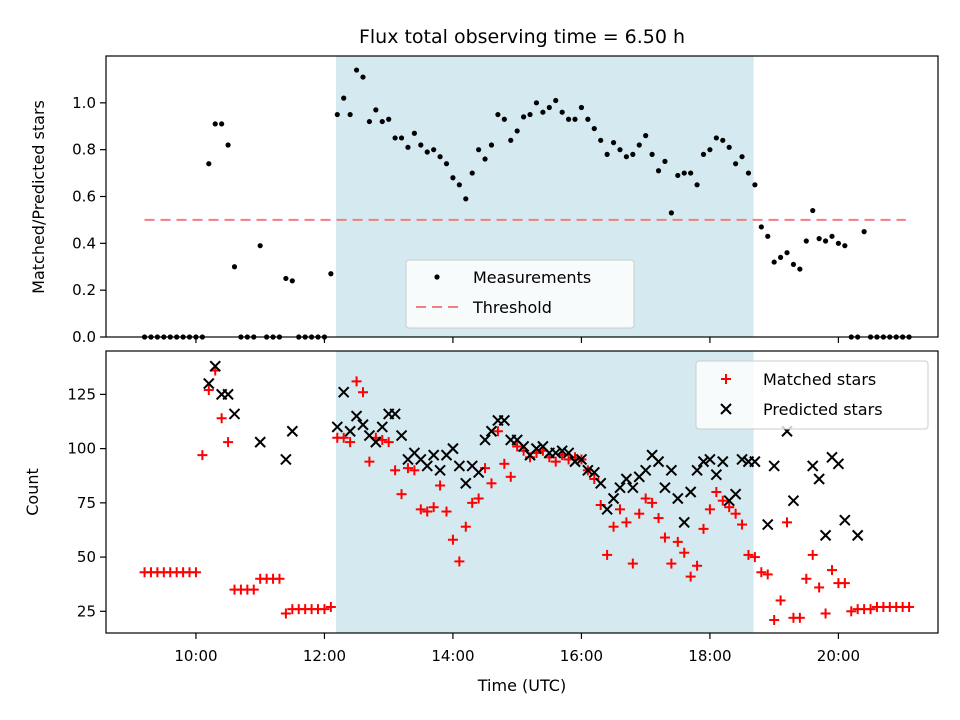  I want to click on legend-measurements-label: Measurements, so click(532, 277).